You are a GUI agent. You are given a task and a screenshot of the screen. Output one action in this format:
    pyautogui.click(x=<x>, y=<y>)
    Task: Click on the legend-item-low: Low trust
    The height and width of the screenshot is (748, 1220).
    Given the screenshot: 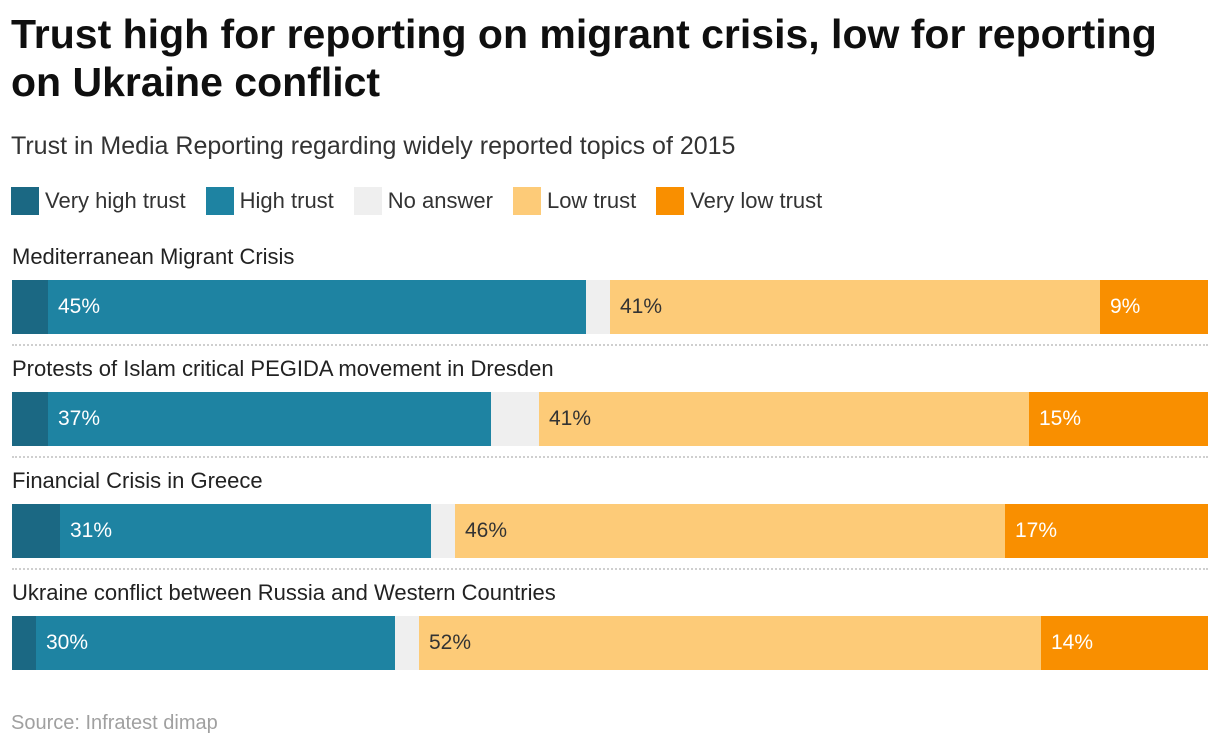 What is the action you would take?
    pyautogui.click(x=574, y=201)
    